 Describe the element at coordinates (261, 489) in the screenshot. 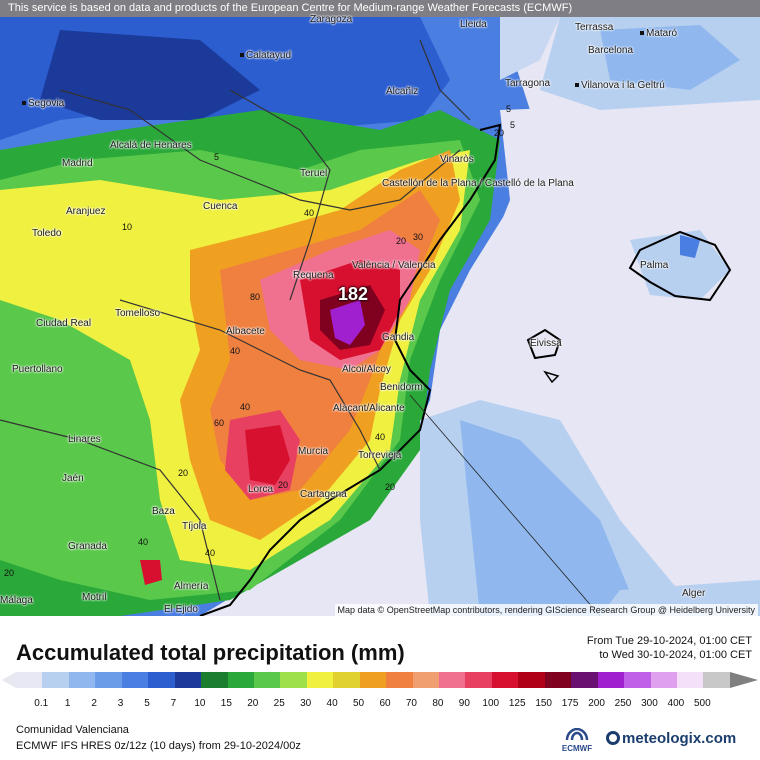

I see `city-label: Lorca` at that location.